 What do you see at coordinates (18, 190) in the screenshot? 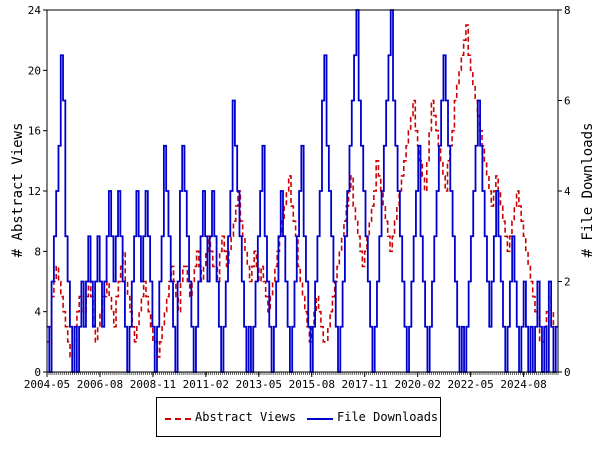
I see `left-axis-title: # Abstract Views` at bounding box center [18, 190].